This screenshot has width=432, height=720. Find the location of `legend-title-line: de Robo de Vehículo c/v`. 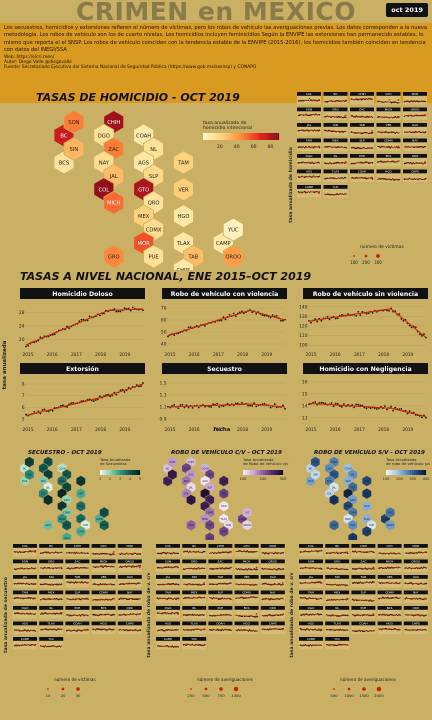

legend-title-line: de Robo de Vehículo c/v is located at coordinates (266, 463).